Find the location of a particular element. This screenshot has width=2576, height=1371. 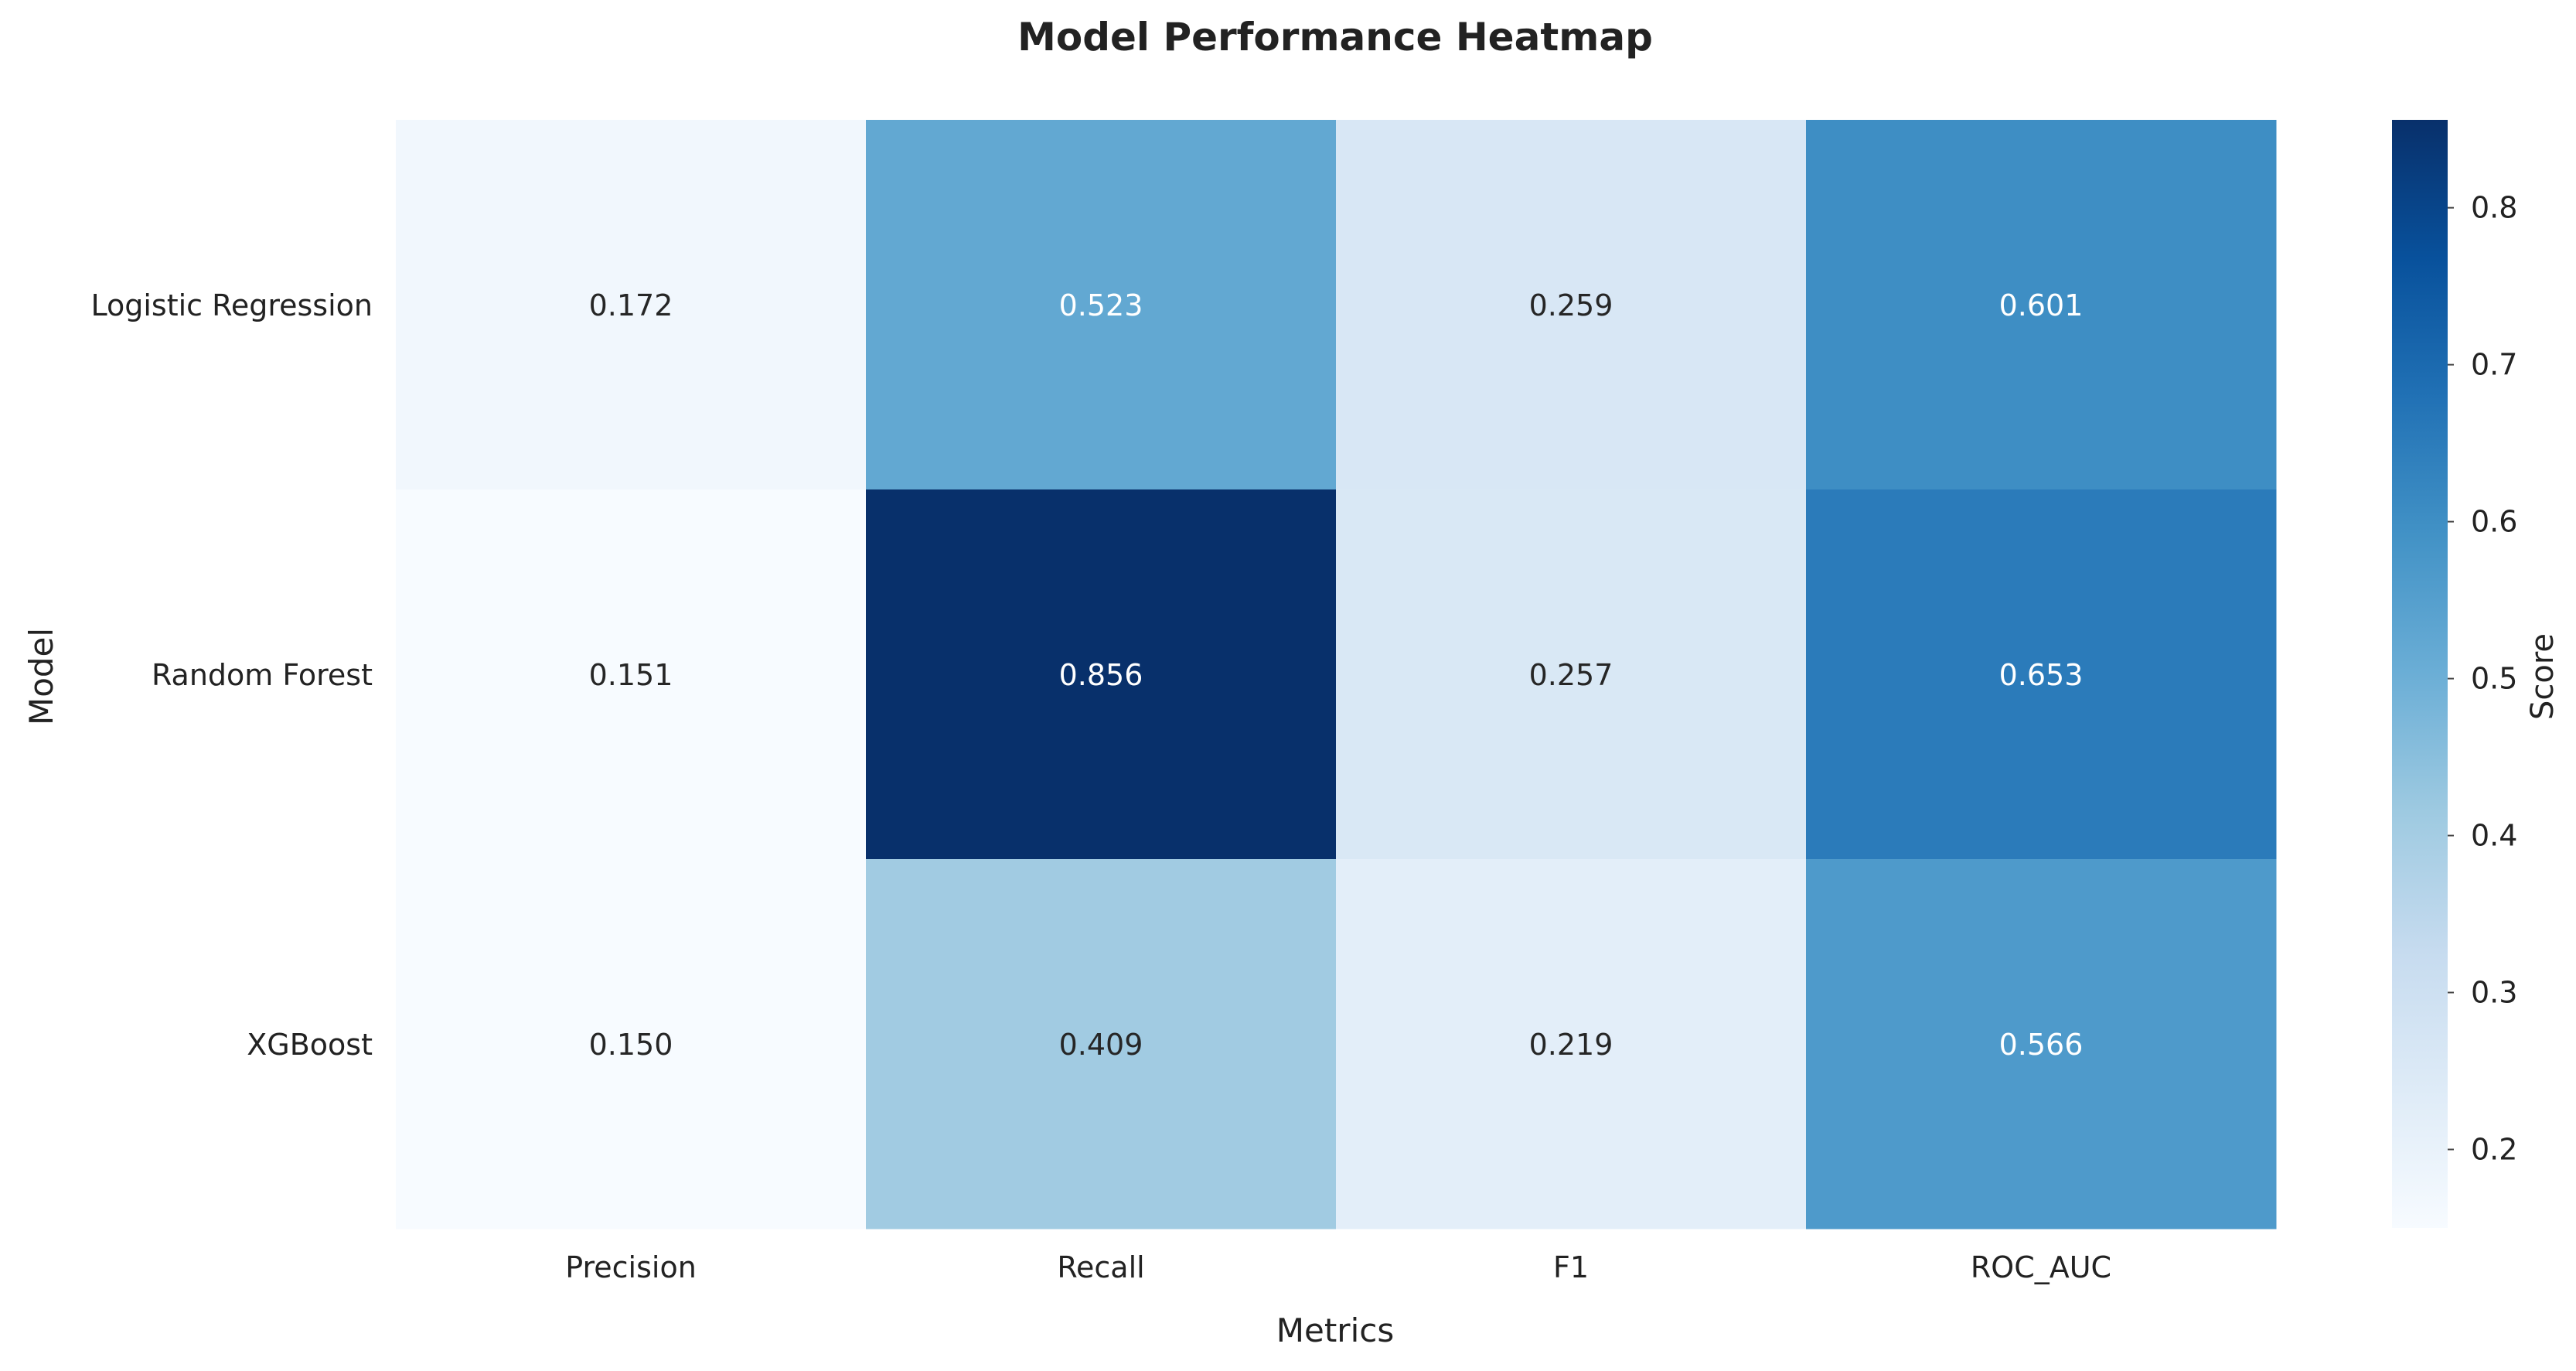

y-tick-label: Random Forest is located at coordinates (262, 675).